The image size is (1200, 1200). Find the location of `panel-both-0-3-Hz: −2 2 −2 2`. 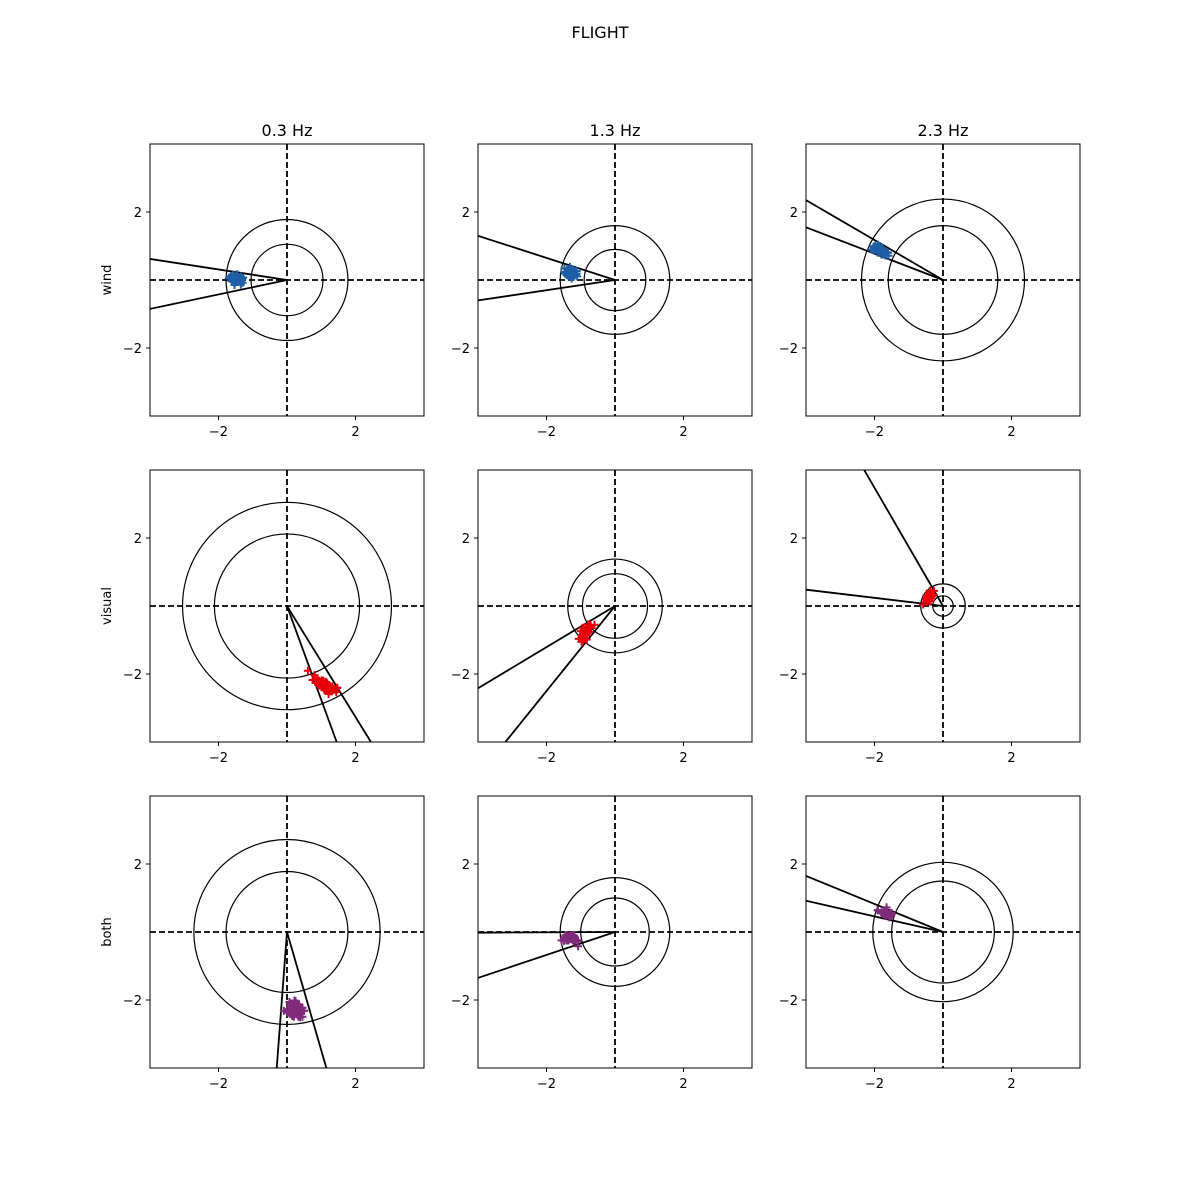

panel-both-0-3-Hz: −2 2 −2 2 is located at coordinates (274, 943).